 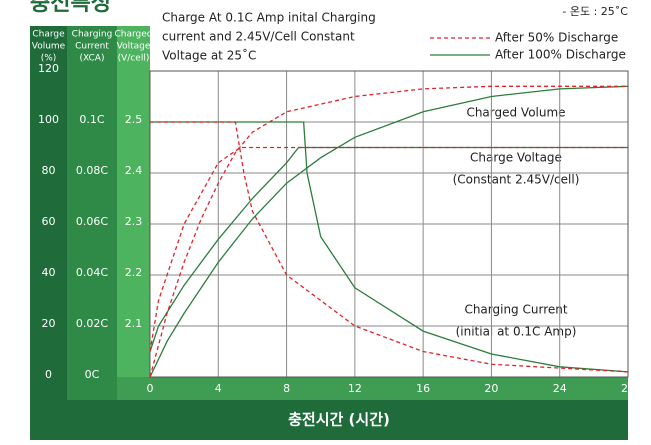 What do you see at coordinates (372, 388) in the screenshot?
I see `x-tick-strip` at bounding box center [372, 388].